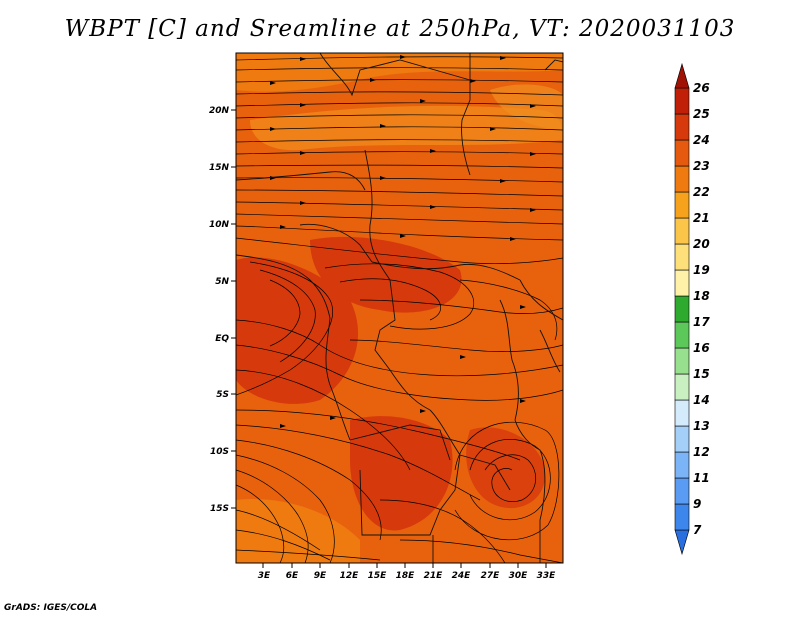 This screenshot has height=618, width=800. I want to click on colorbar-label: 18, so click(701, 296).